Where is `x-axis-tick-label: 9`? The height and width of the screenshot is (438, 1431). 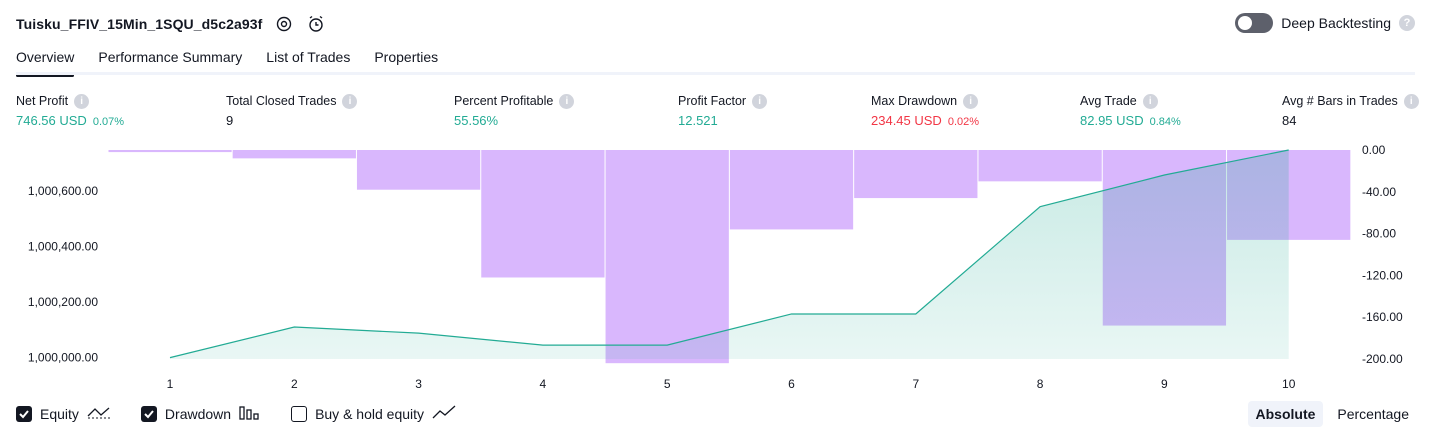 x-axis-tick-label: 9 is located at coordinates (1164, 384).